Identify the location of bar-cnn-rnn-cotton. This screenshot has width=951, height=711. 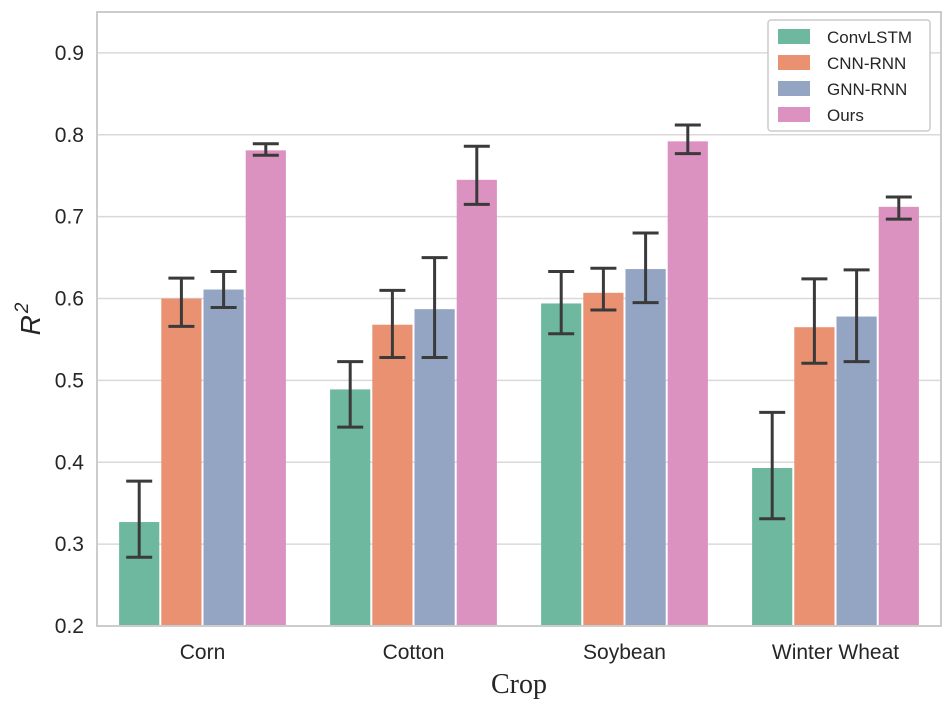
(392, 475).